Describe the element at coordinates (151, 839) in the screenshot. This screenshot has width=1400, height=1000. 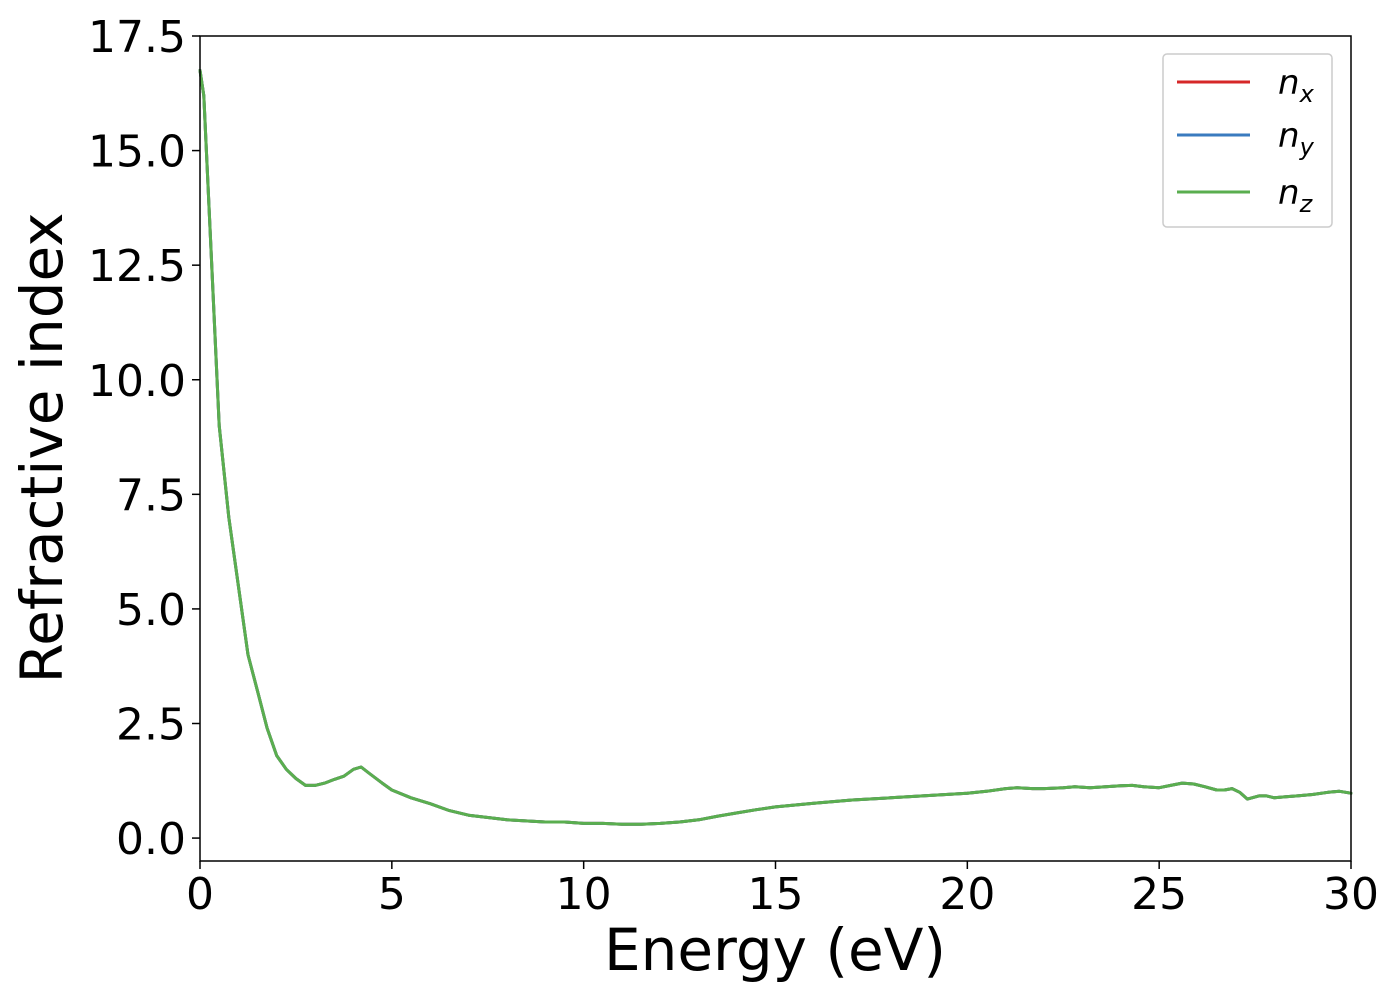
I see `y-tick-label: 0.0` at that location.